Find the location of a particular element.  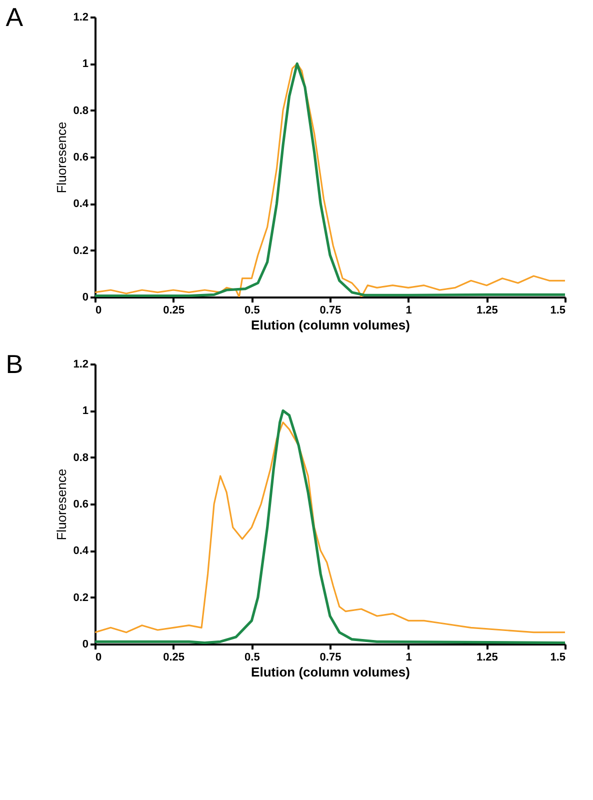

chart-title: B is located at coordinates (15, 364).